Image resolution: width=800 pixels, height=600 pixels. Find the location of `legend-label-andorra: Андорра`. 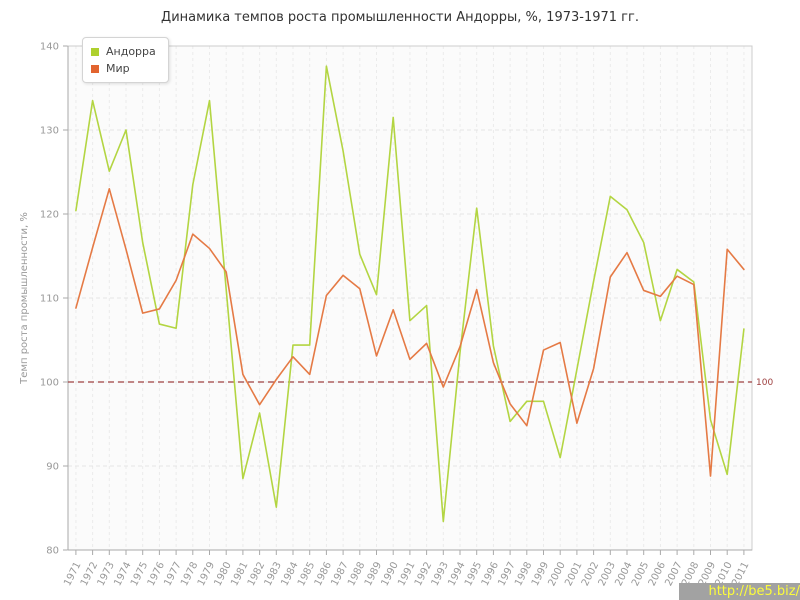

legend-label-andorra: Андорра is located at coordinates (131, 51).